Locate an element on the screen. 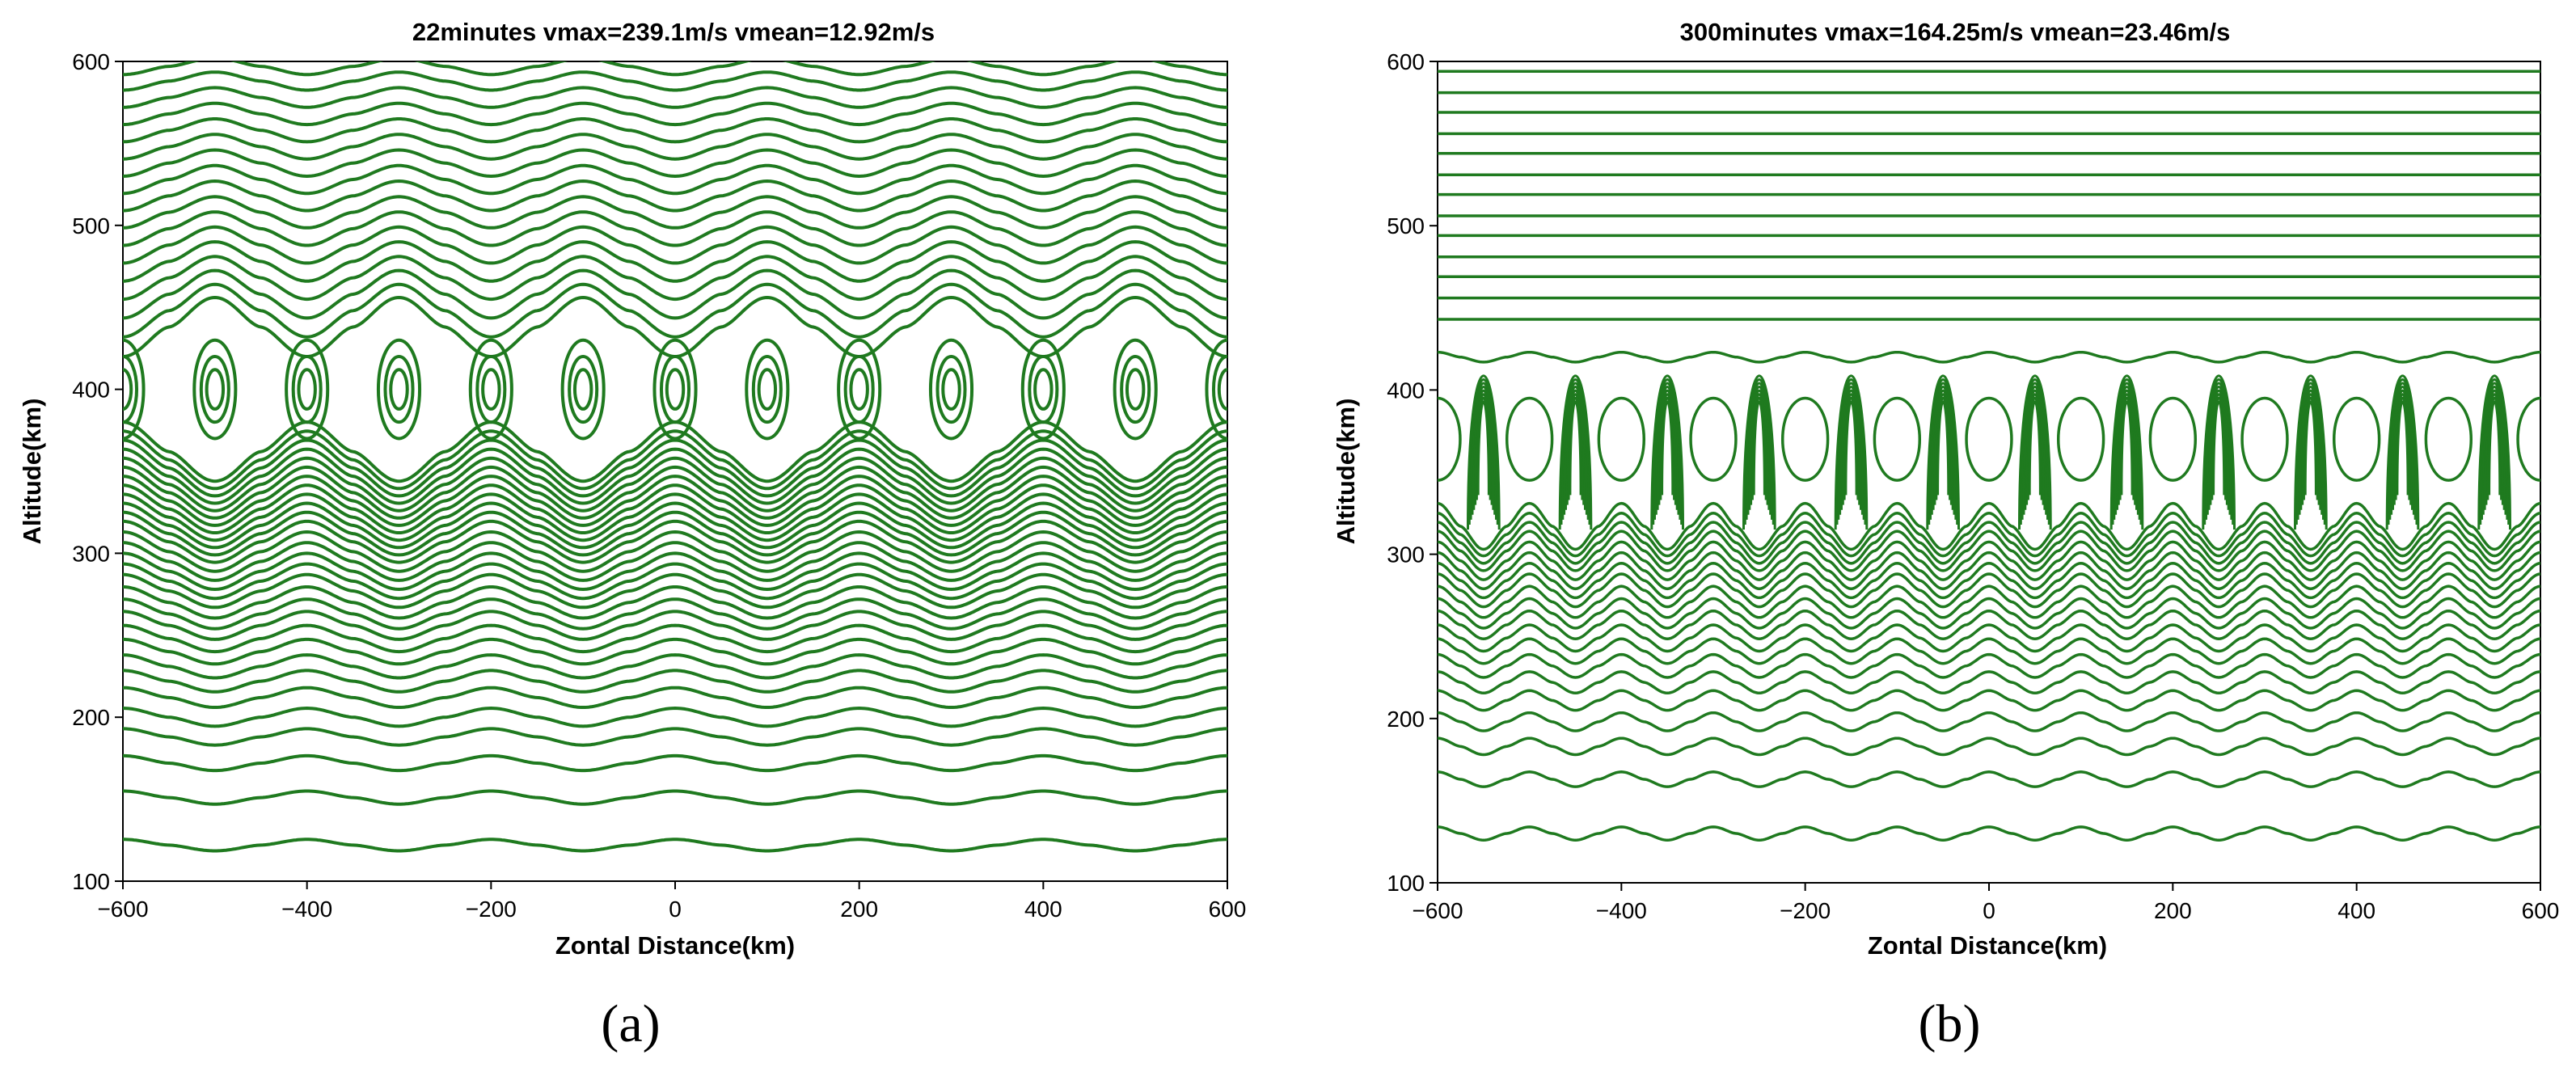 Image resolution: width=2576 pixels, height=1076 pixels. x-tick-label: 0 is located at coordinates (675, 909).